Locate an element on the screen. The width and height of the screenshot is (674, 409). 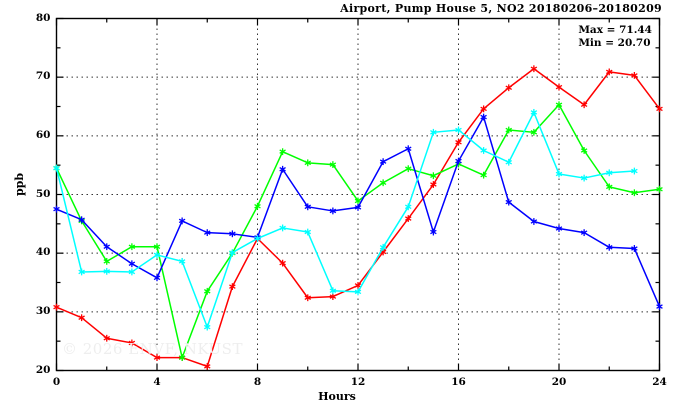
stats-annotation: Max = 71.44 Min = 20.70 is located at coordinates (615, 37).